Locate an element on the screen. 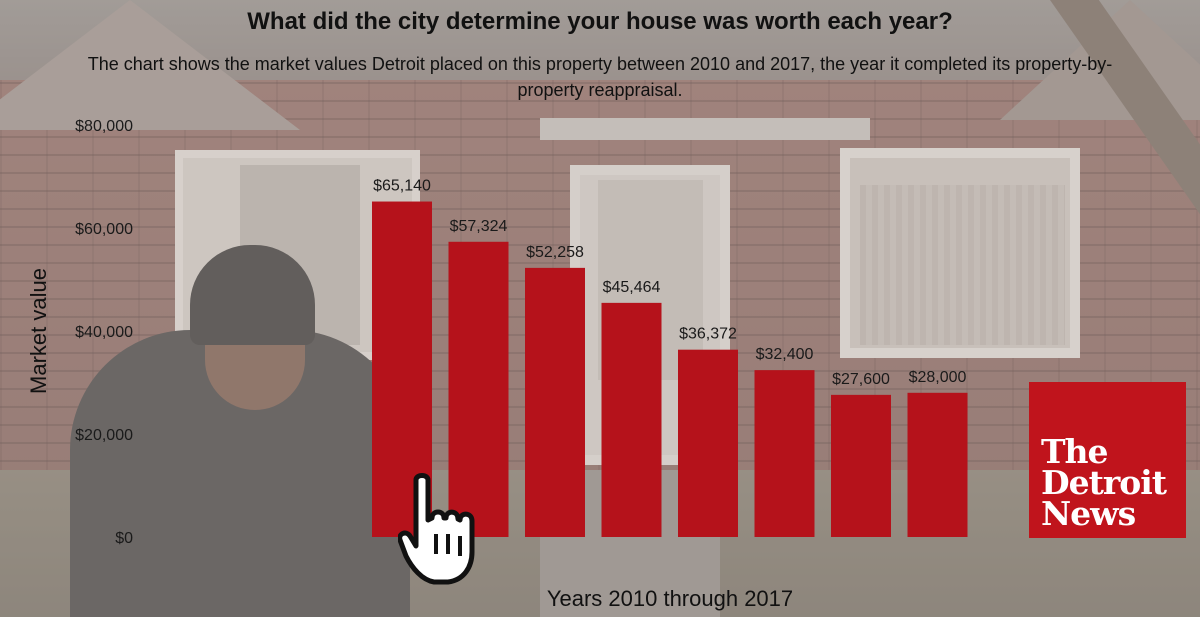 The height and width of the screenshot is (617, 1200). bar-2016 is located at coordinates (861, 465).